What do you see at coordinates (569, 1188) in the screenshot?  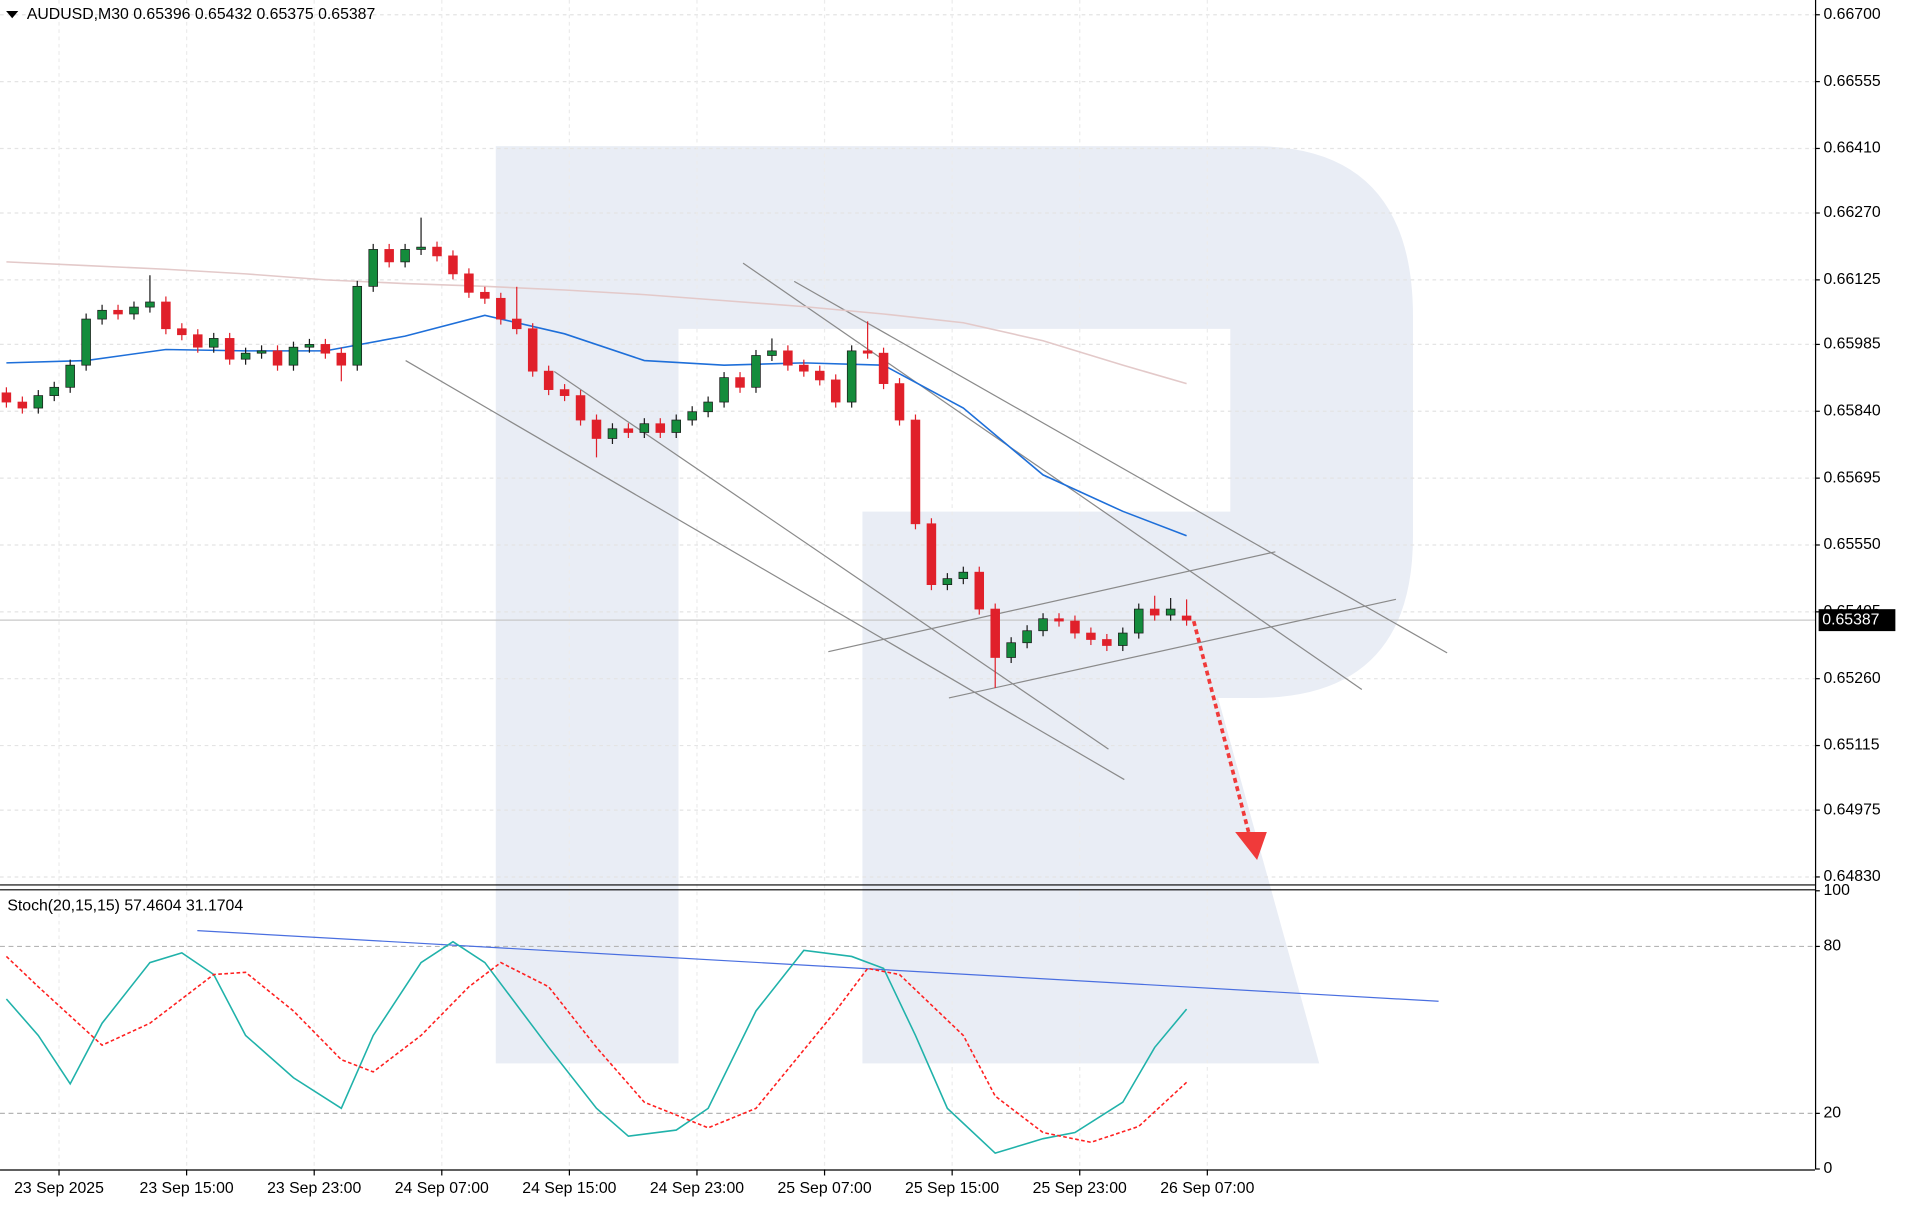 I see `x-tick-label: 24 Sep 15:00` at bounding box center [569, 1188].